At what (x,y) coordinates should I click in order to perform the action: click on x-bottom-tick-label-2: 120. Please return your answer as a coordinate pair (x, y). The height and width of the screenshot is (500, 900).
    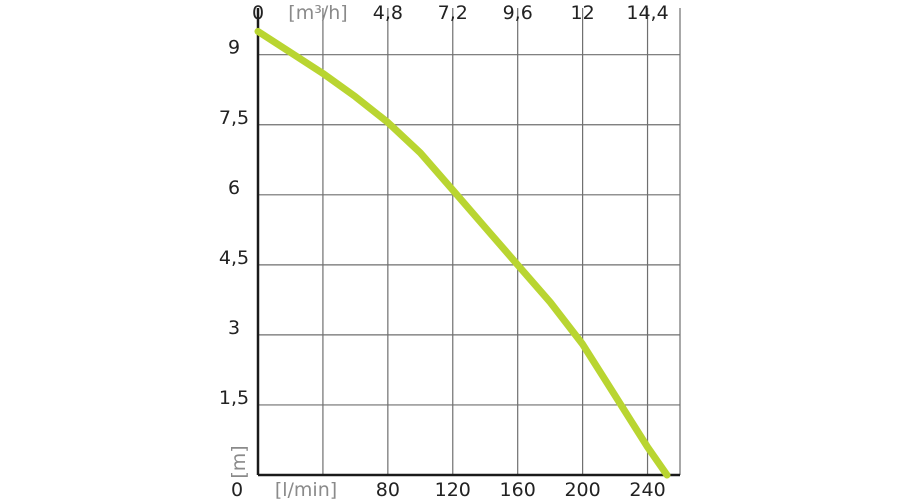
    Looking at the image, I should click on (453, 489).